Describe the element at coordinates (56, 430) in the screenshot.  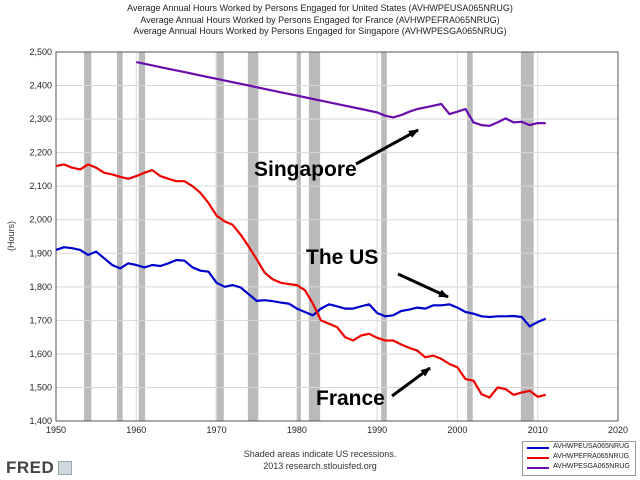
I see `x-tick-label: 1950` at that location.